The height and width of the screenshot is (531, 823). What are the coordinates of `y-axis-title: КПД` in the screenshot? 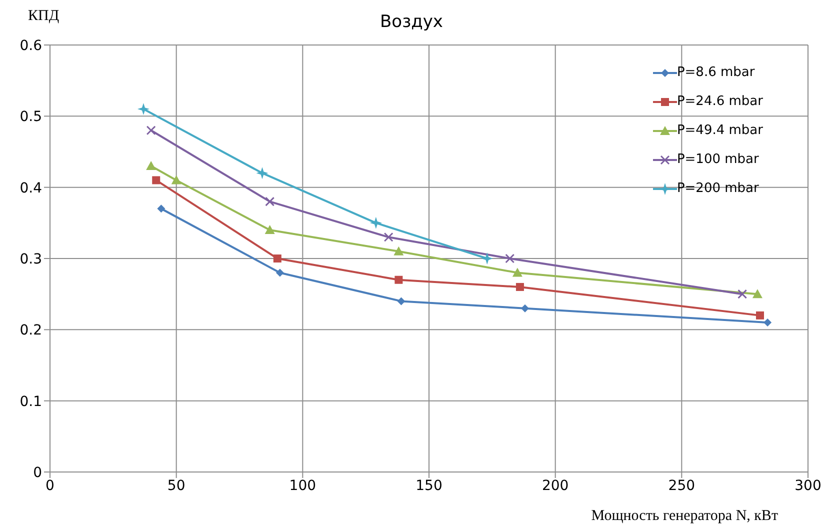 It's located at (44, 16).